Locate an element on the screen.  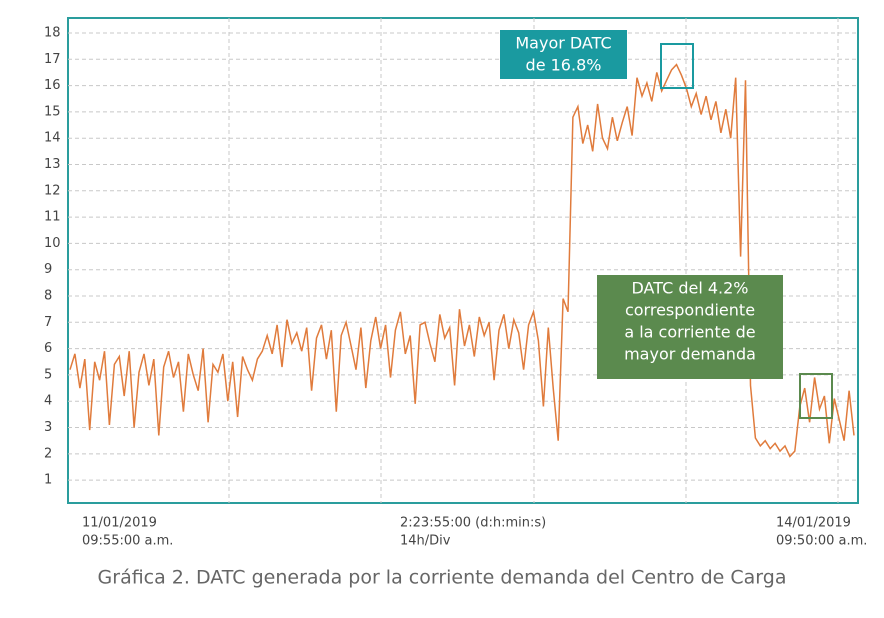
y-tick-label: 13 is located at coordinates (52, 164).